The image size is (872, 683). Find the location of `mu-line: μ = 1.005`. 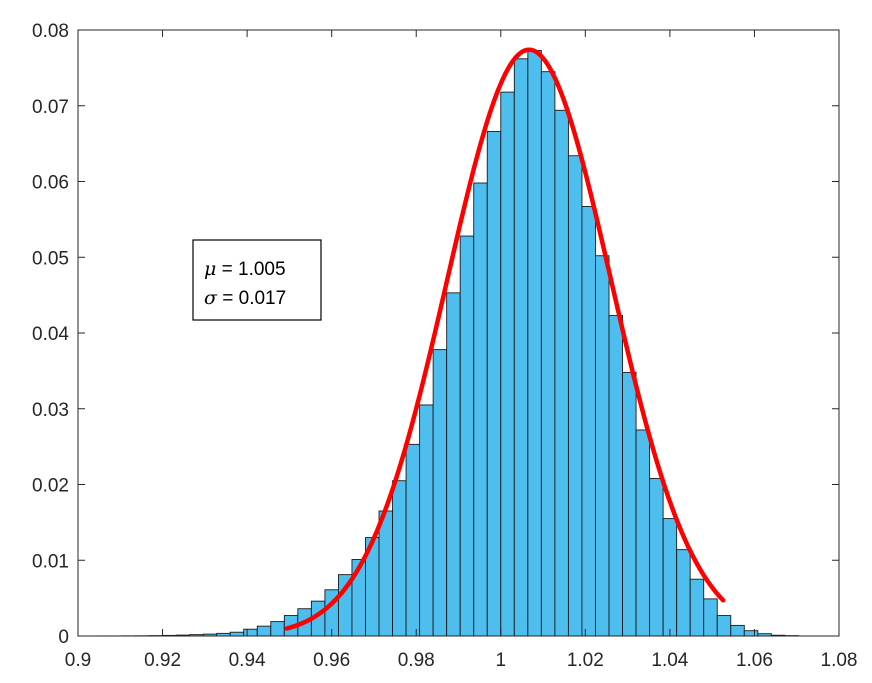

mu-line: μ = 1.005 is located at coordinates (245, 269).